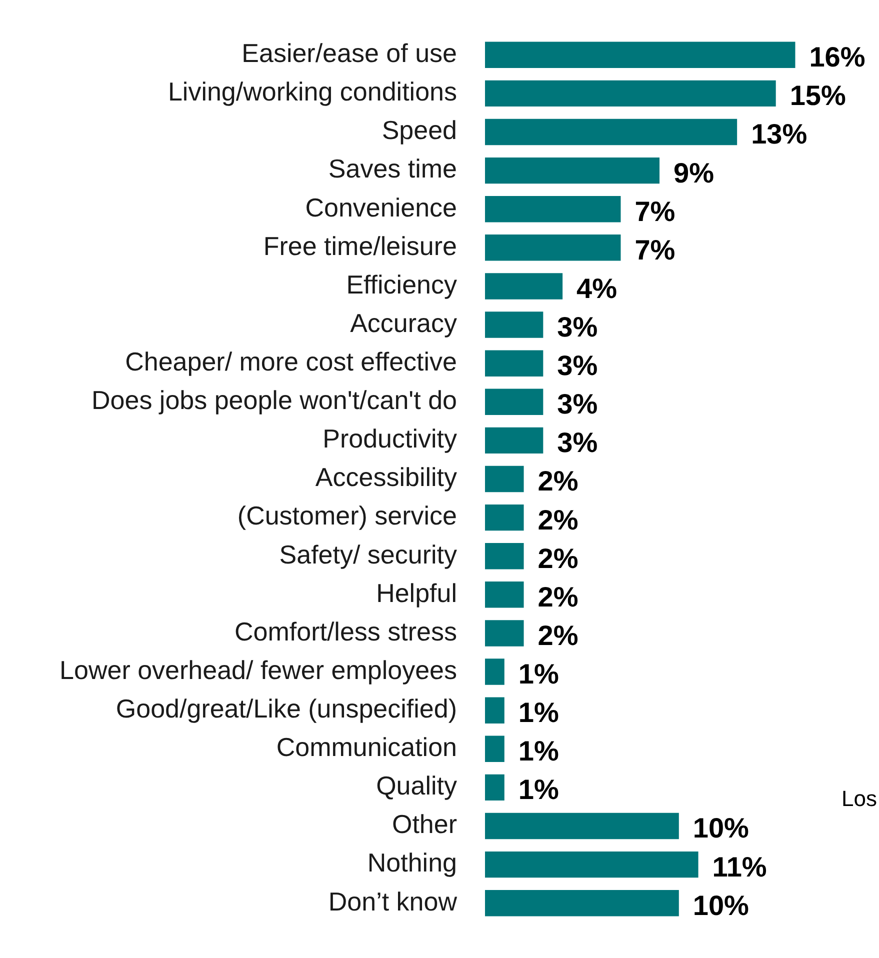 The height and width of the screenshot is (958, 879). What do you see at coordinates (694, 172) in the screenshot?
I see `data-label: 9%` at bounding box center [694, 172].